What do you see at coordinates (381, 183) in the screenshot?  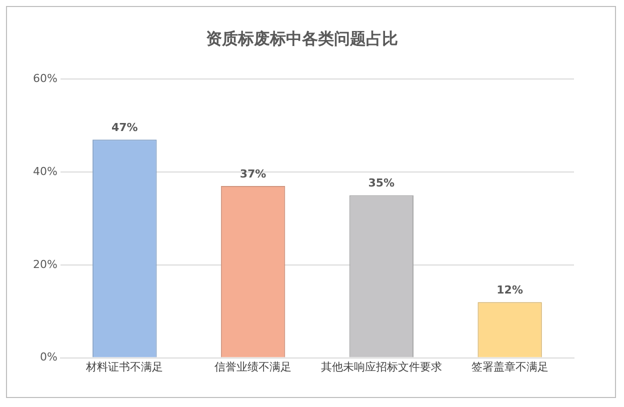 I see `data-label: 35%` at bounding box center [381, 183].